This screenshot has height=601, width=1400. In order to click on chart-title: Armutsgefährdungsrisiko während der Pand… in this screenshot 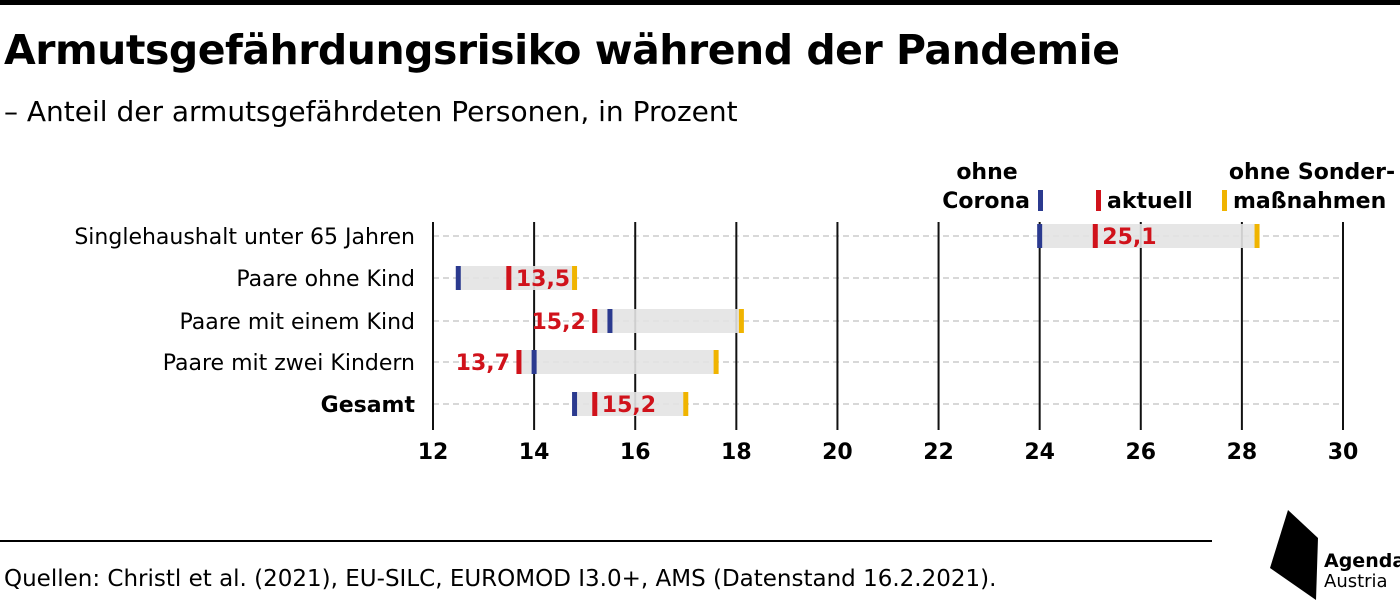, I will do `click(562, 50)`.